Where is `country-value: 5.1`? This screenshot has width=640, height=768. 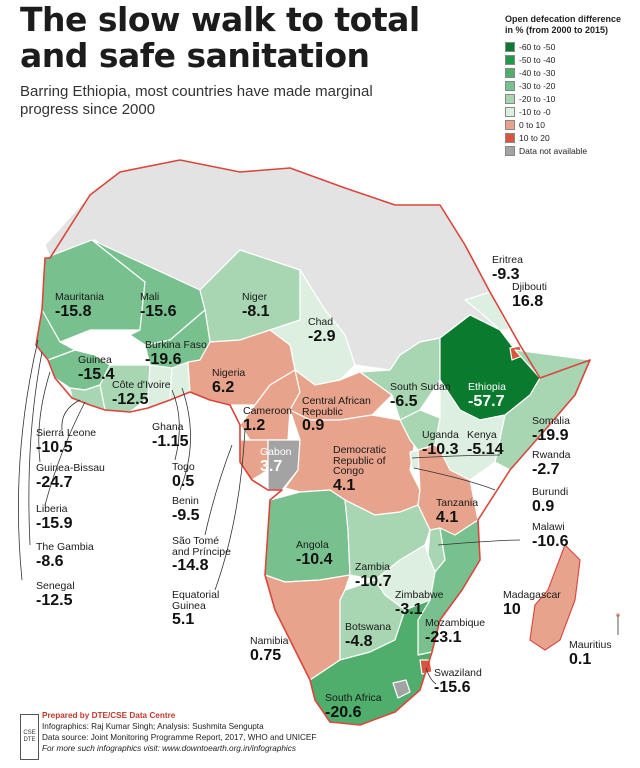
country-value: 5.1 is located at coordinates (183, 619).